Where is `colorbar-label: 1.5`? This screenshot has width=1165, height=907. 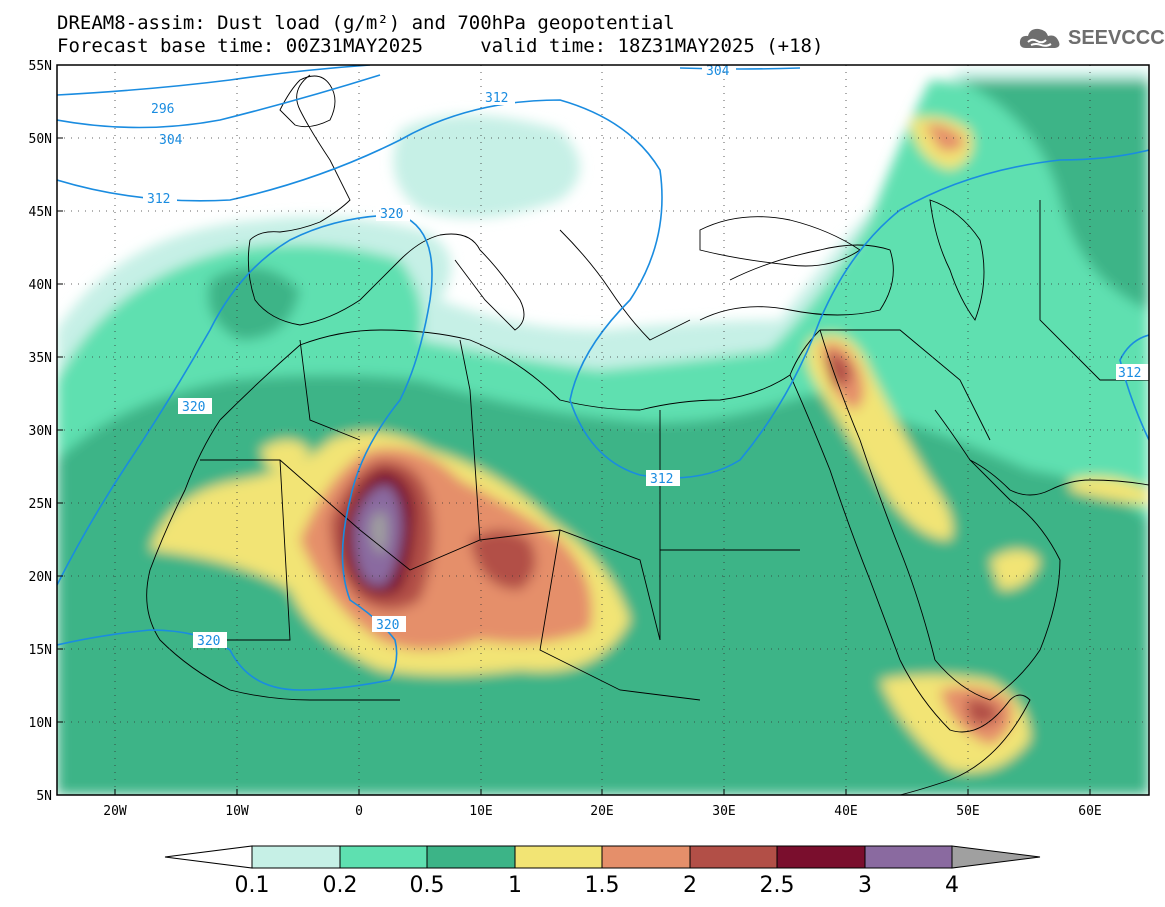 colorbar-label: 1.5 is located at coordinates (602, 885).